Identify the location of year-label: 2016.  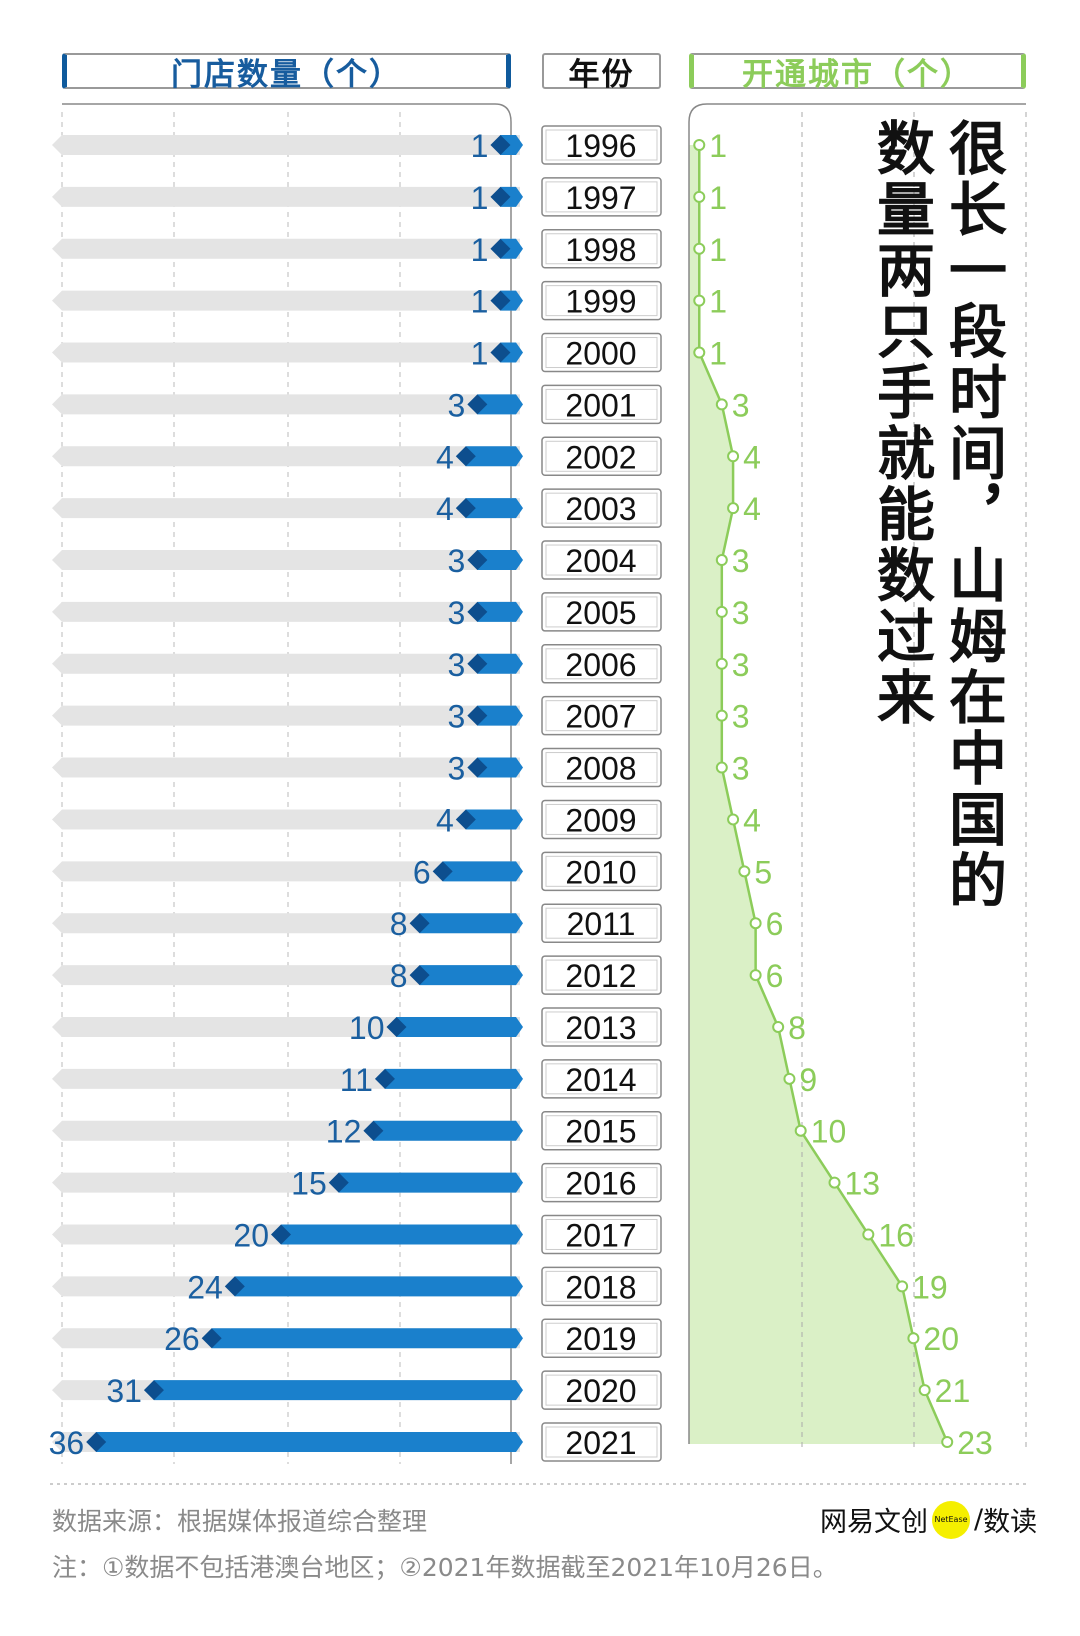
(600, 1184).